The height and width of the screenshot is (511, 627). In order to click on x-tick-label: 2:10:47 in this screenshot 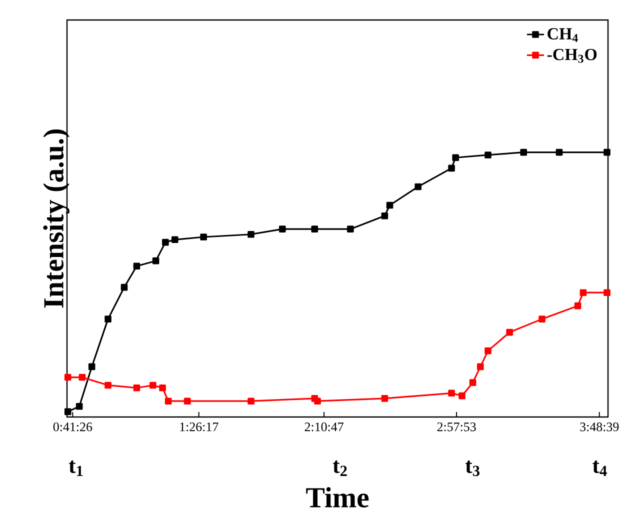, I will do `click(324, 427)`.